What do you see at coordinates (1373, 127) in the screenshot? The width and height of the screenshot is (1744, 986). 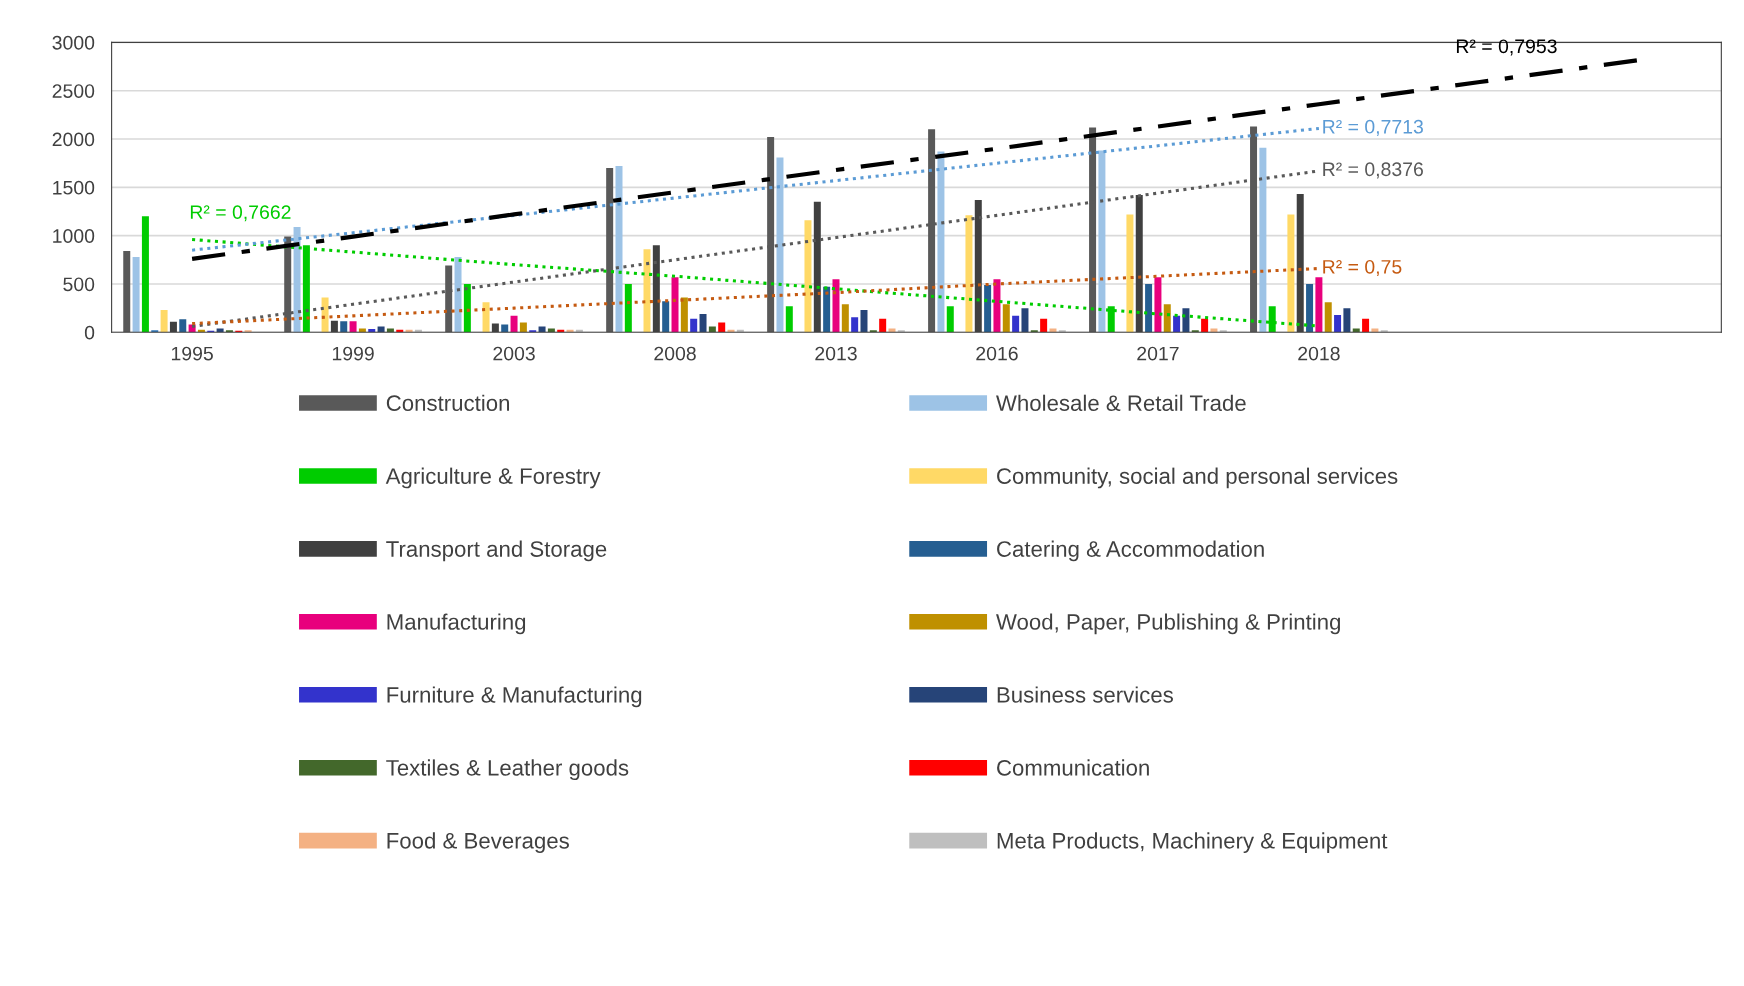 I see `series-label: R² = 0,7713` at bounding box center [1373, 127].